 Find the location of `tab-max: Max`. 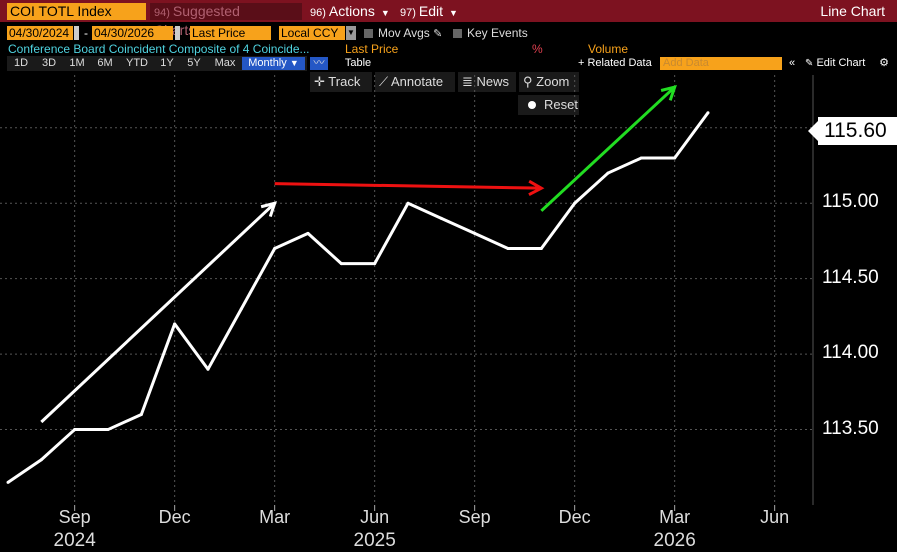

tab-max: Max is located at coordinates (225, 63).